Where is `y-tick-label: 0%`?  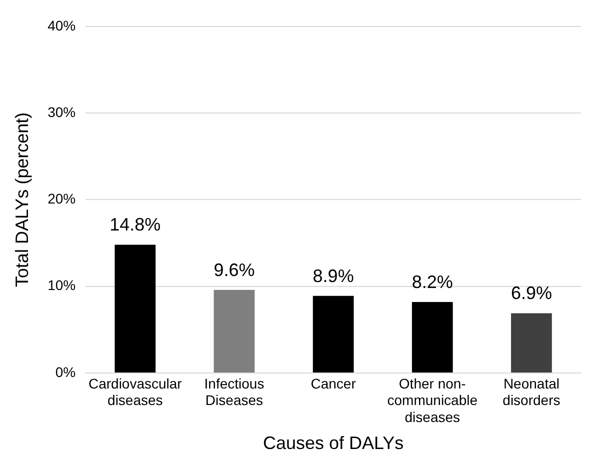 y-tick-label: 0% is located at coordinates (65, 372).